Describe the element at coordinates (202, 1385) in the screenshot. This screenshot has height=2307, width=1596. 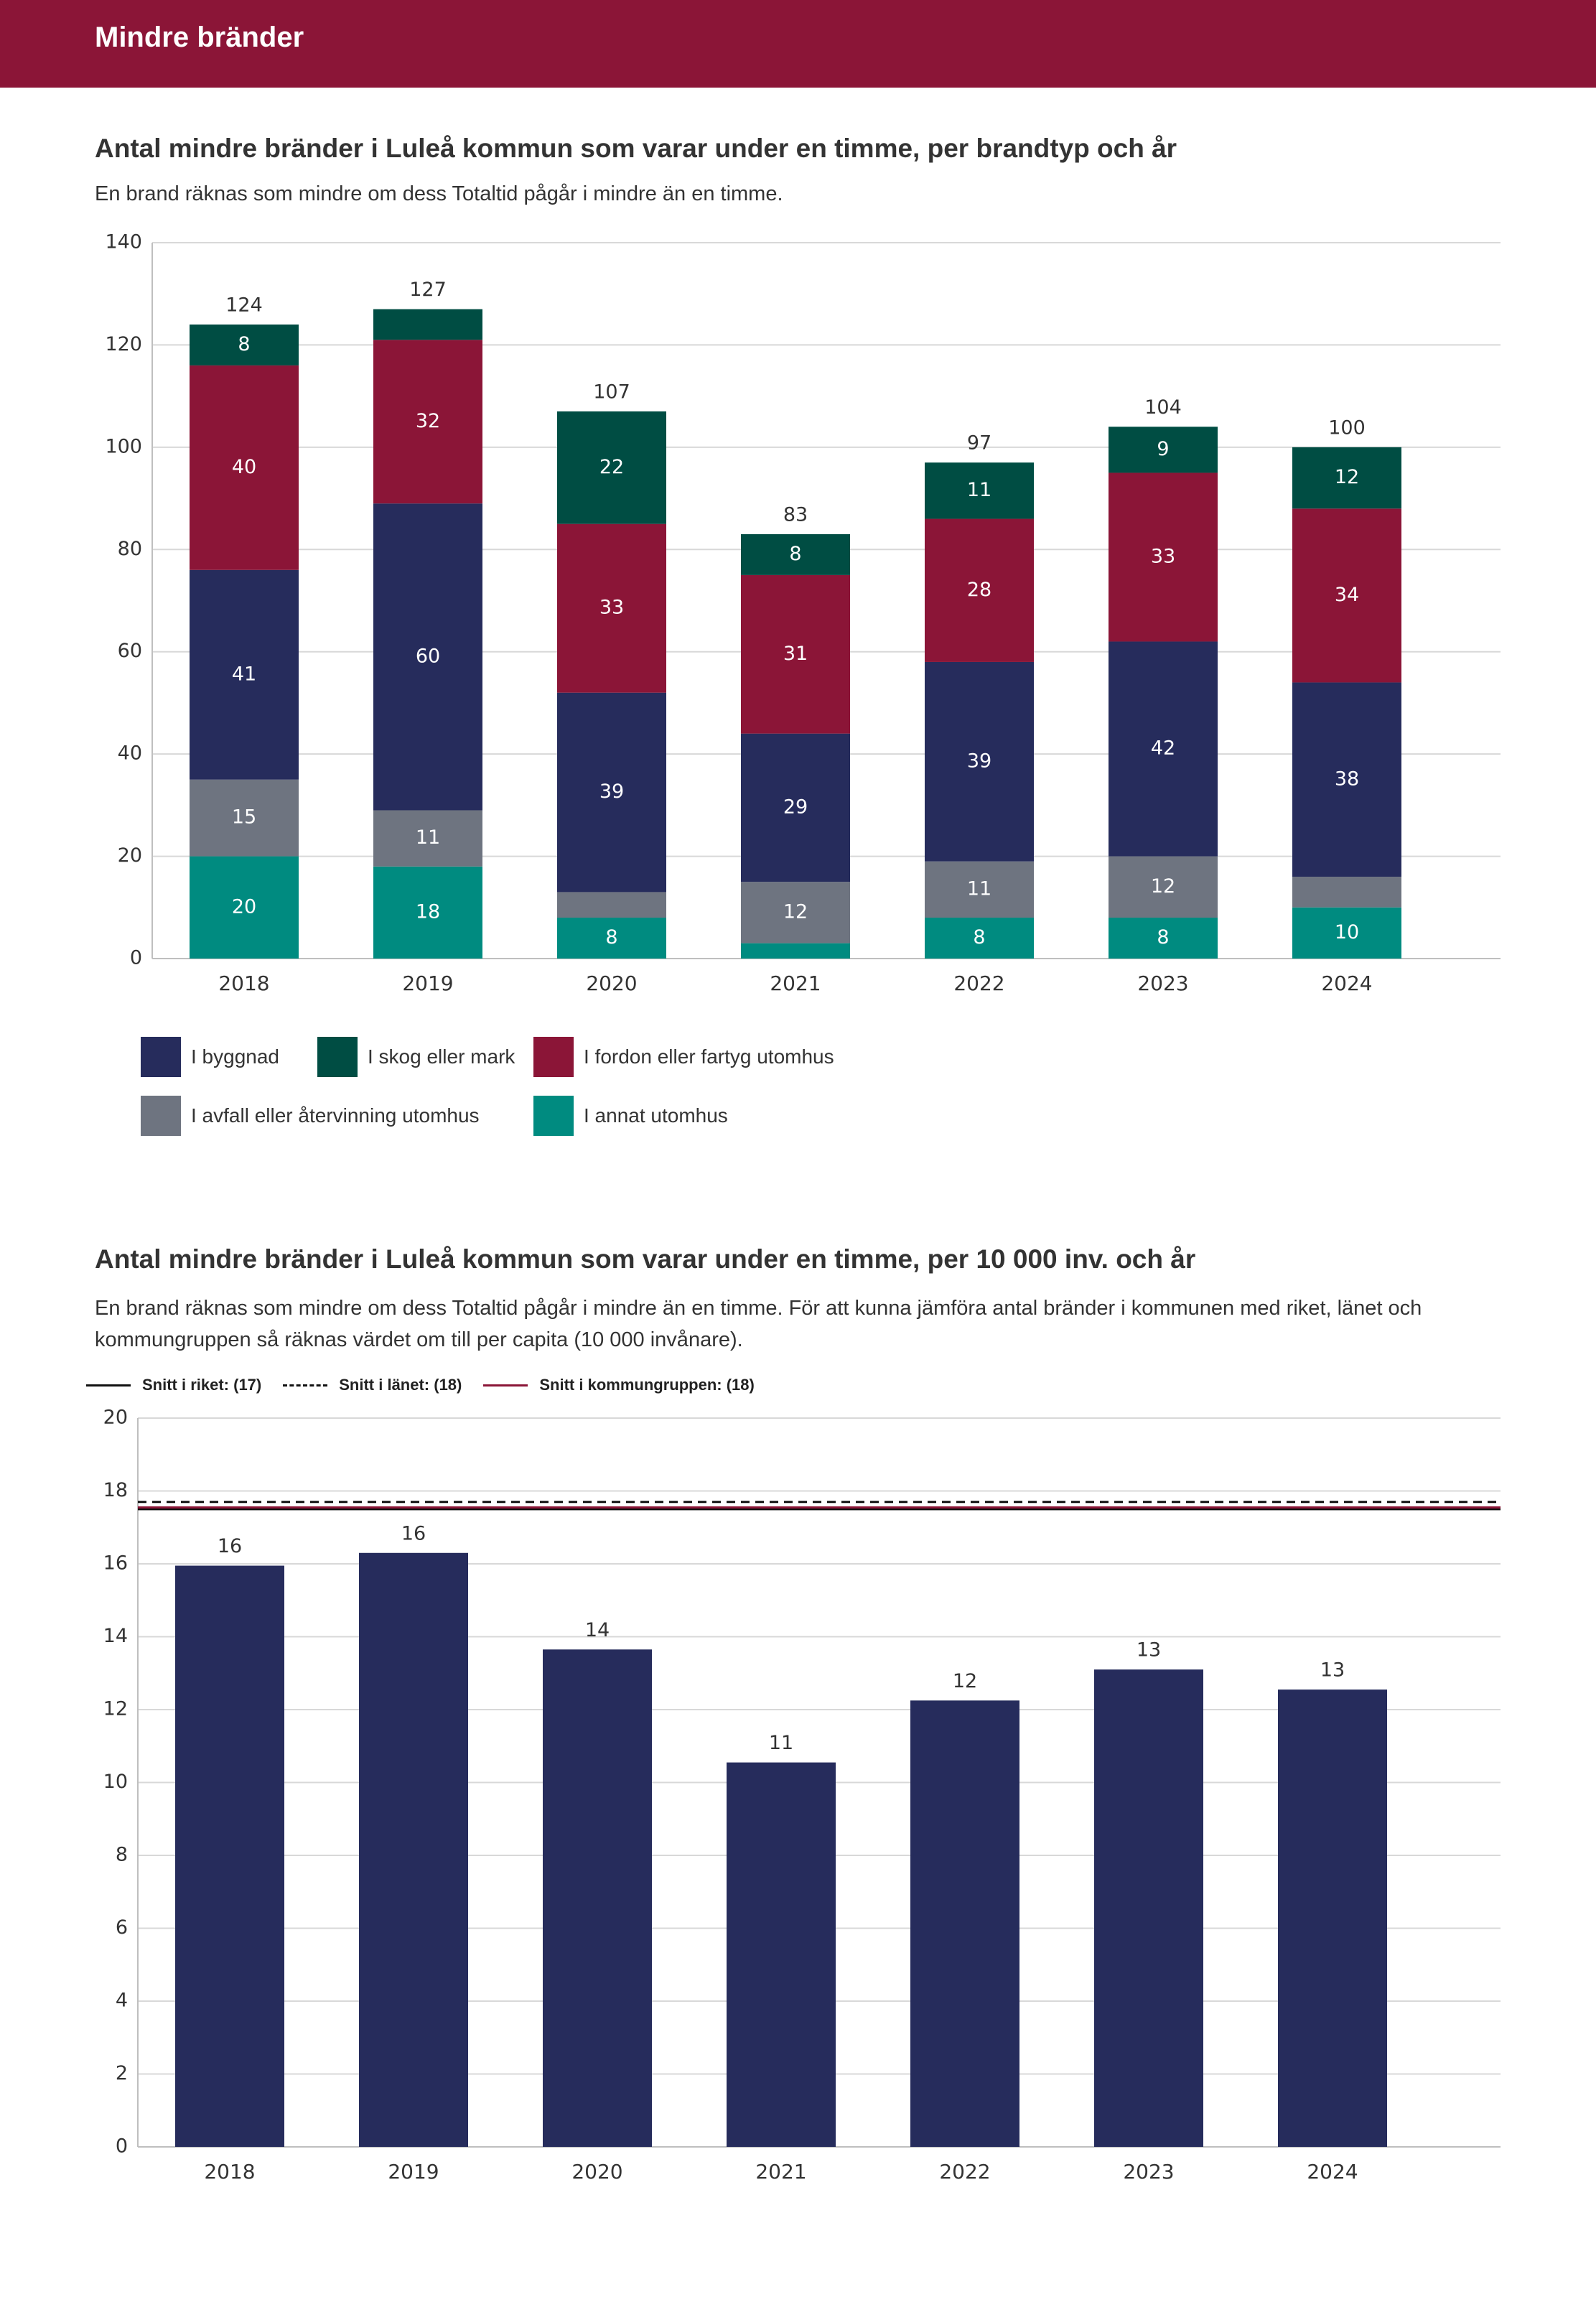
I see `avg-legend-riket-label: Snitt i riket: (17)` at that location.